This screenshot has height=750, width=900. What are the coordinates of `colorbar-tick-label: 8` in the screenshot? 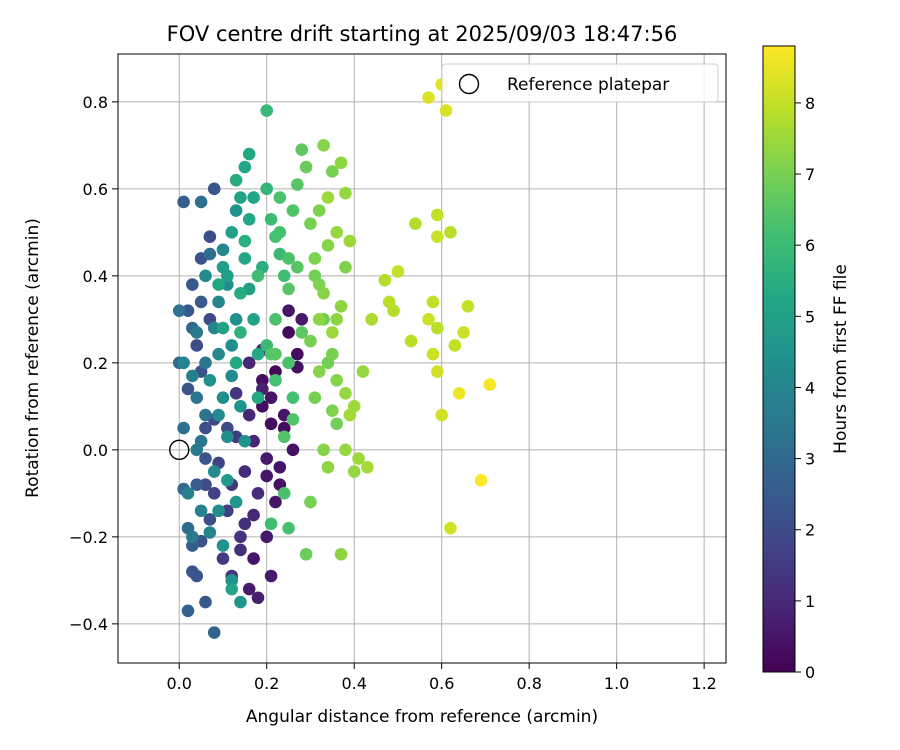 It's located at (810, 103).